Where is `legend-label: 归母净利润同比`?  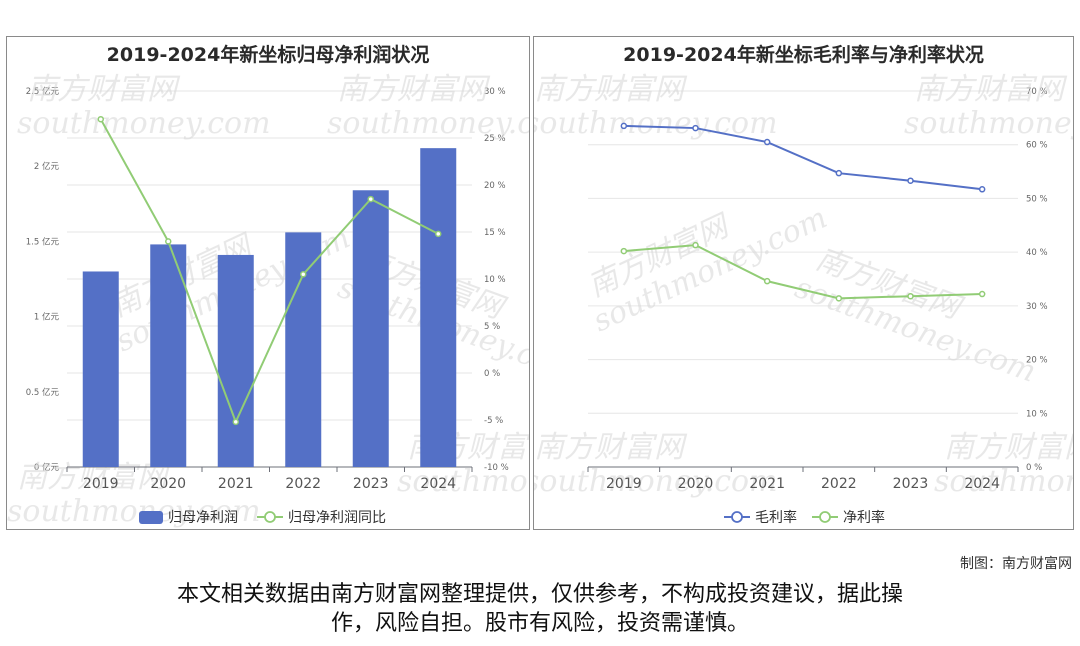
legend-label: 归母净利润同比 is located at coordinates (337, 517).